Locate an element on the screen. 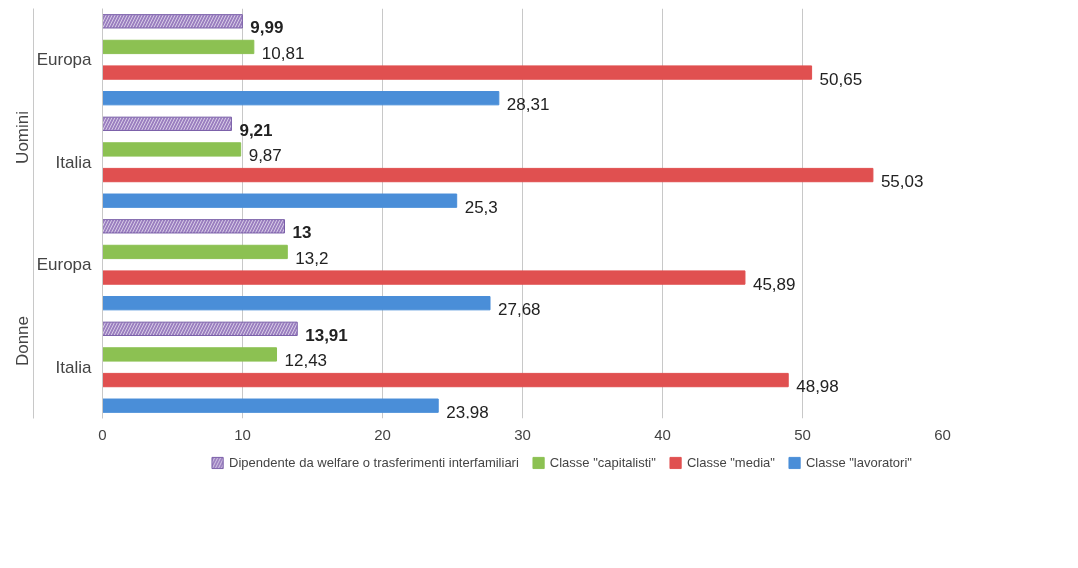 This screenshot has width=1078, height=568. x-tick-label: 0 is located at coordinates (102, 434).